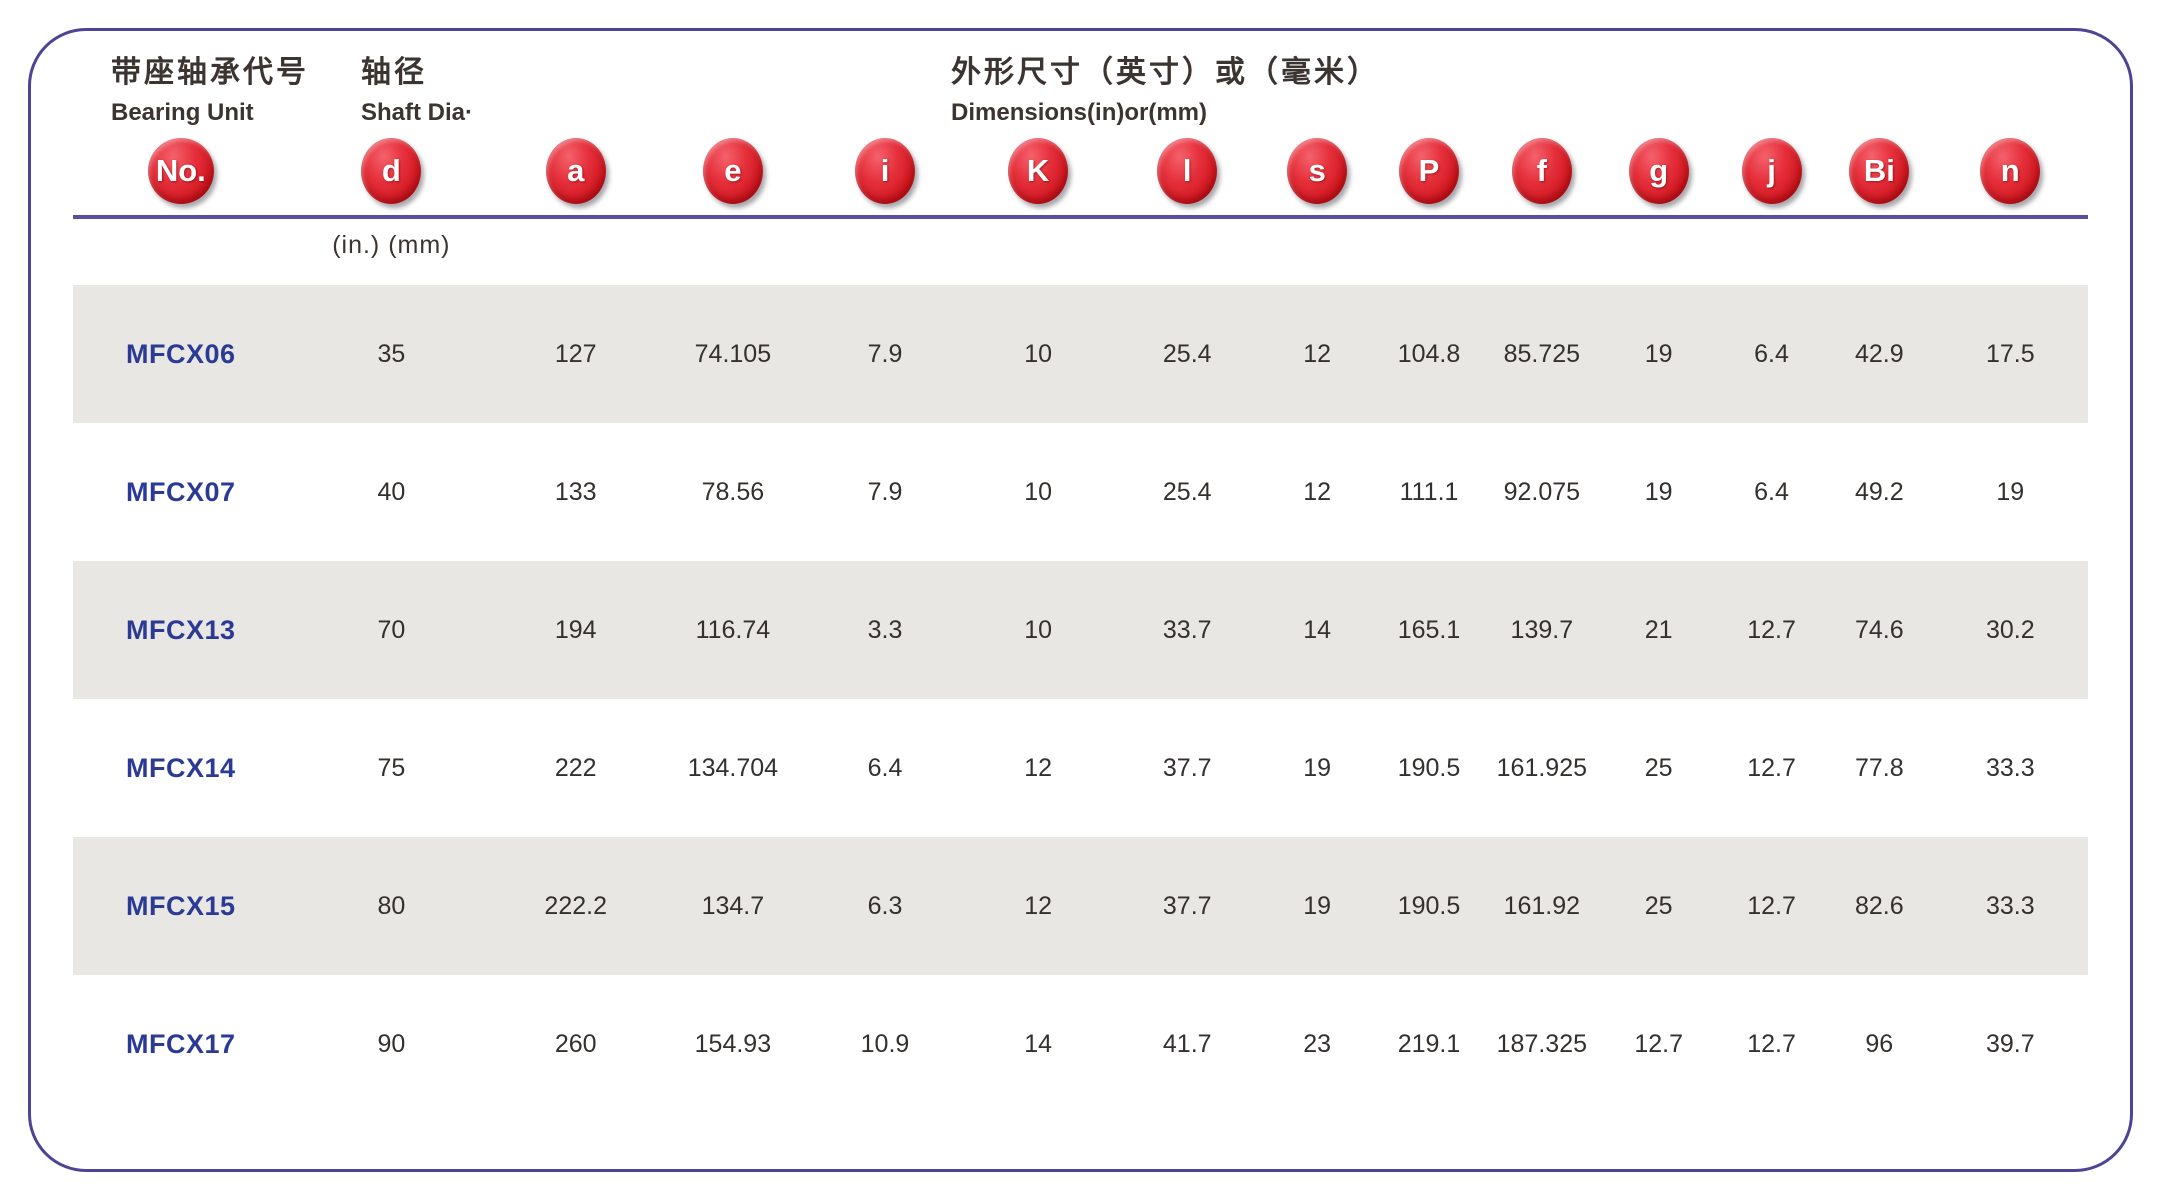 Image resolution: width=2161 pixels, height=1200 pixels. Describe the element at coordinates (733, 491) in the screenshot. I see `dimension-value: 78.56` at that location.